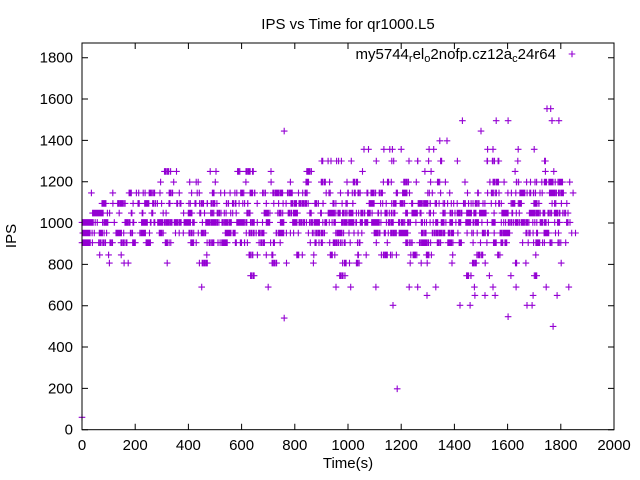  Describe the element at coordinates (294, 445) in the screenshot. I see `x-tick-label: 800` at that location.